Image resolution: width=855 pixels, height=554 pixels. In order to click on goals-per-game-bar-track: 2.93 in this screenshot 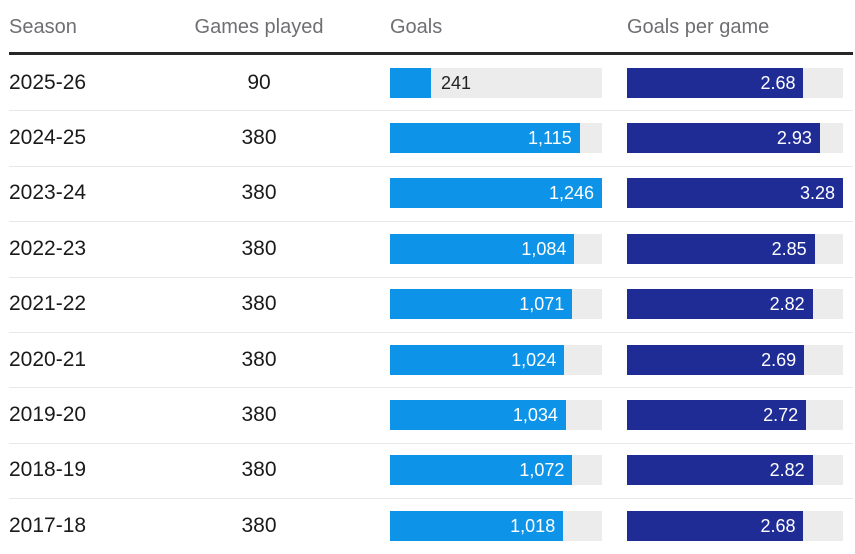, I will do `click(735, 138)`.